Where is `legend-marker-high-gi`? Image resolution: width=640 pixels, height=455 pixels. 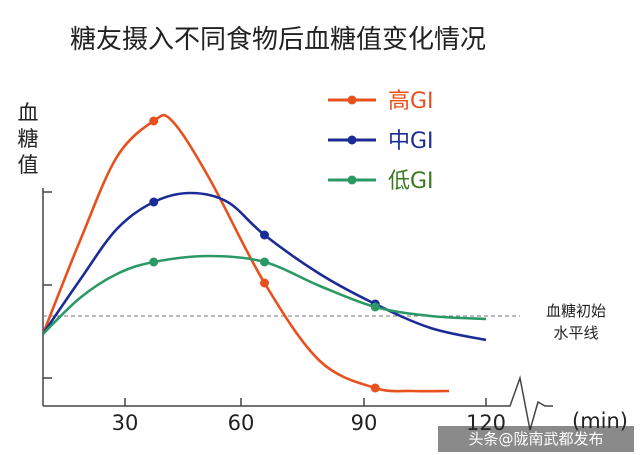 legend-marker-high-gi is located at coordinates (352, 100).